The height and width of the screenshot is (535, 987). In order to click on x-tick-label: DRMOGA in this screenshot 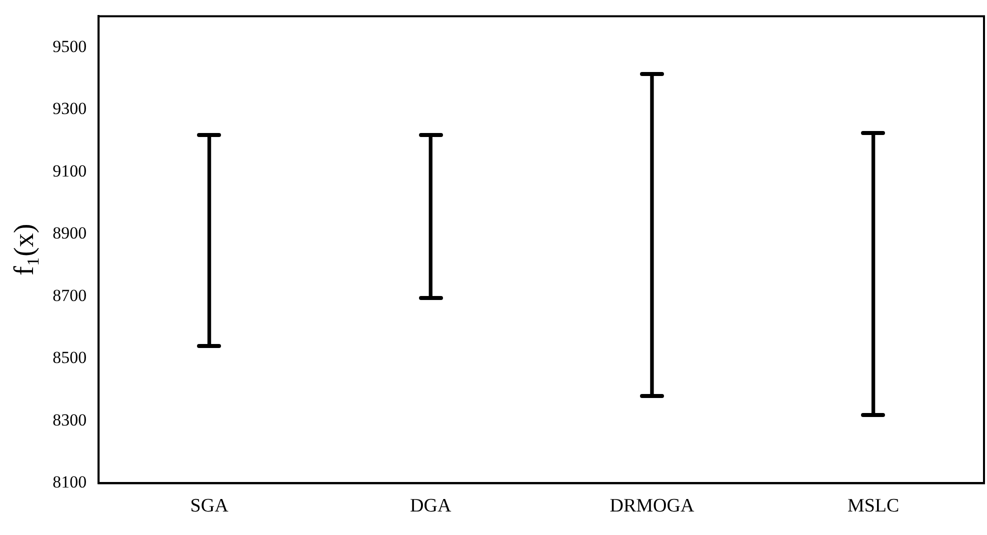, I will do `click(652, 506)`.